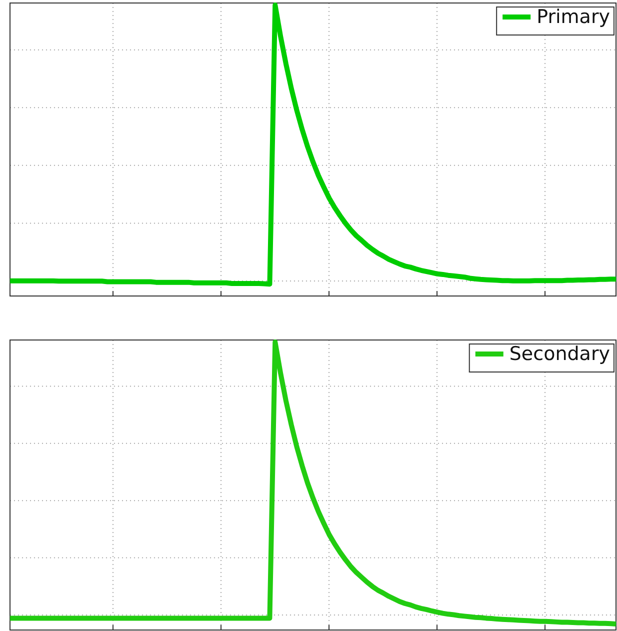 The width and height of the screenshot is (617, 631). I want to click on legend-label: Secondary, so click(559, 354).